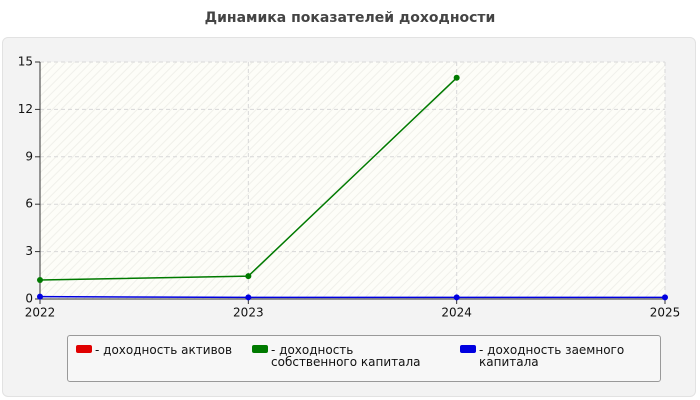  Describe the element at coordinates (164, 350) in the screenshot. I see `legend-label: - доходность активов` at that location.